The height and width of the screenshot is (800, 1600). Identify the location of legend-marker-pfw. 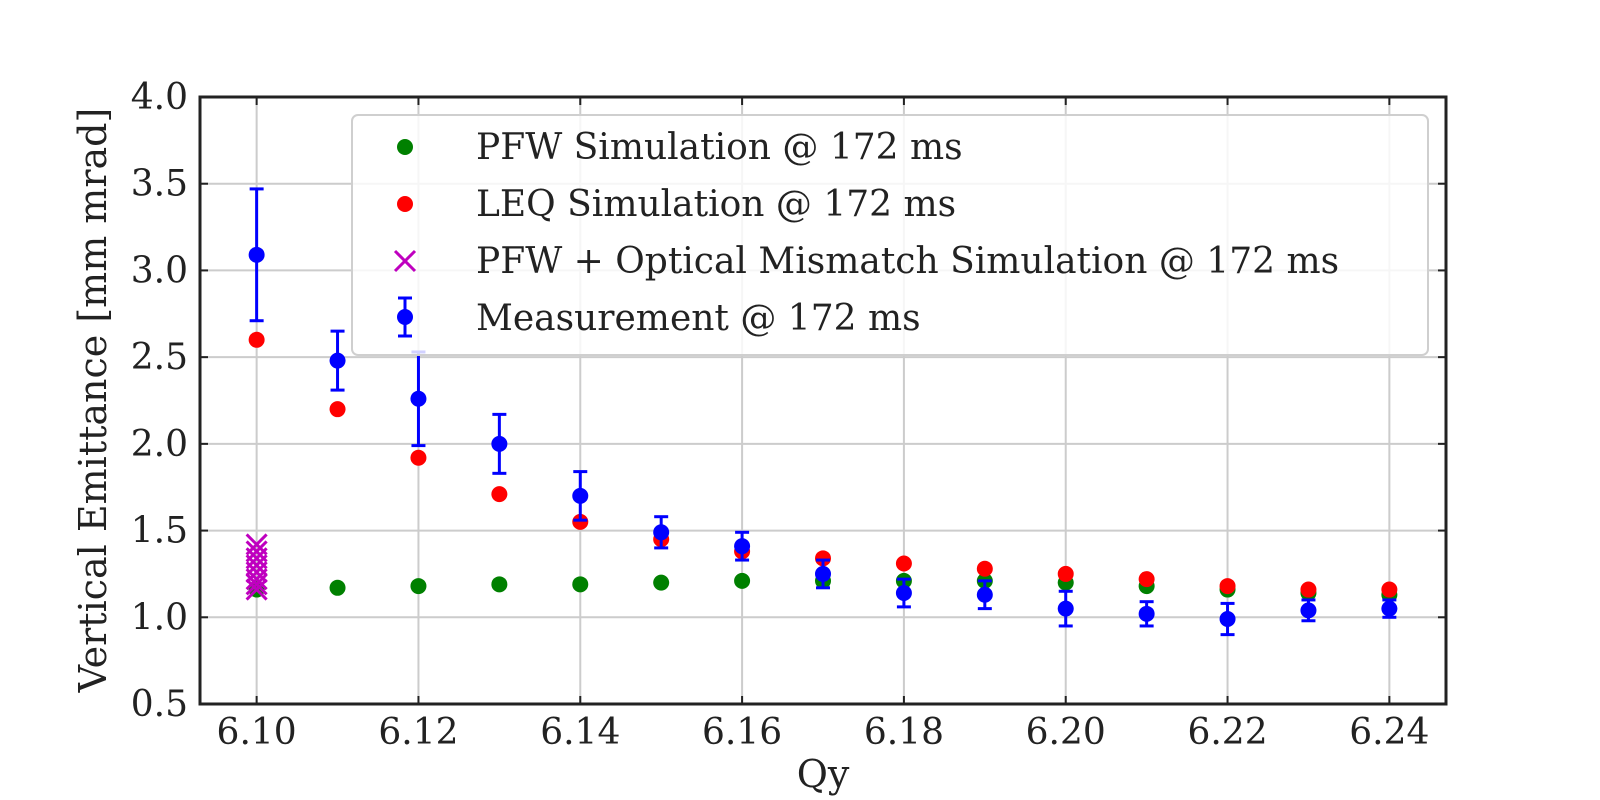
(405, 147).